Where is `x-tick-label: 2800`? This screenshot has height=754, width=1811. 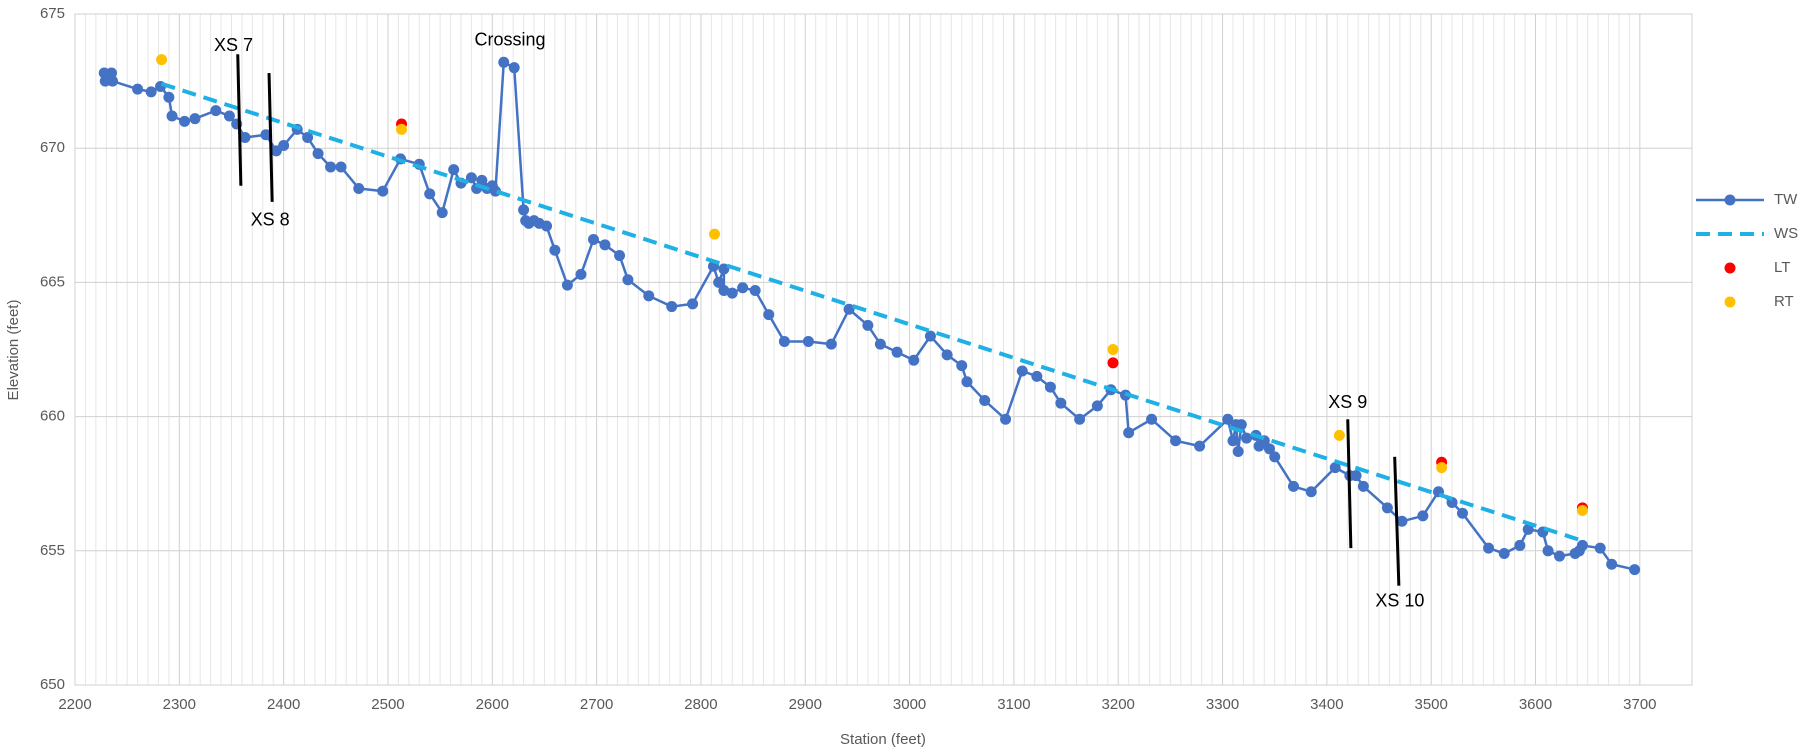 x-tick-label: 2800 is located at coordinates (700, 704).